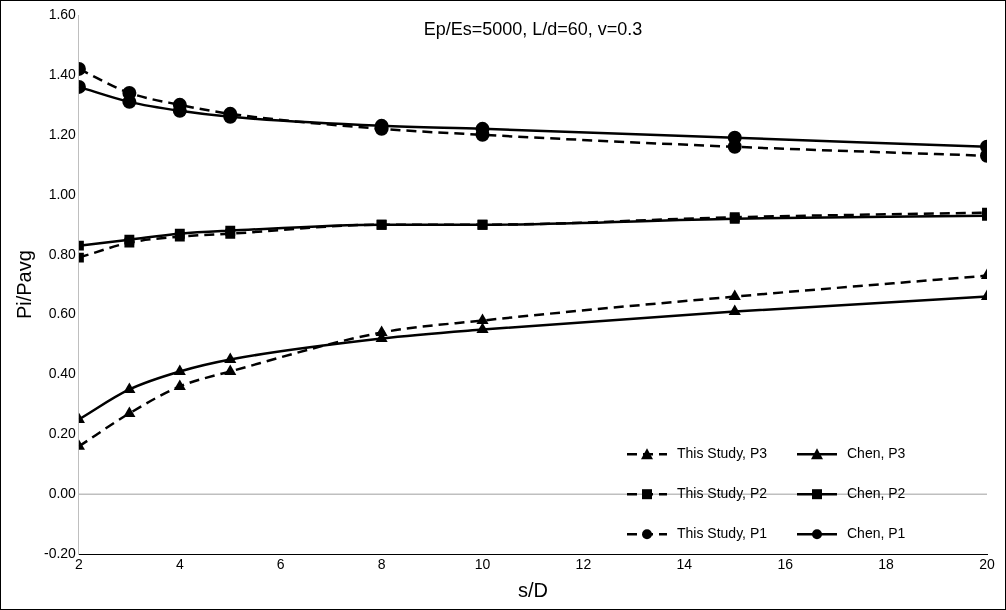 Image resolution: width=1006 pixels, height=610 pixels. I want to click on x-tick-label: 10, so click(482, 564).